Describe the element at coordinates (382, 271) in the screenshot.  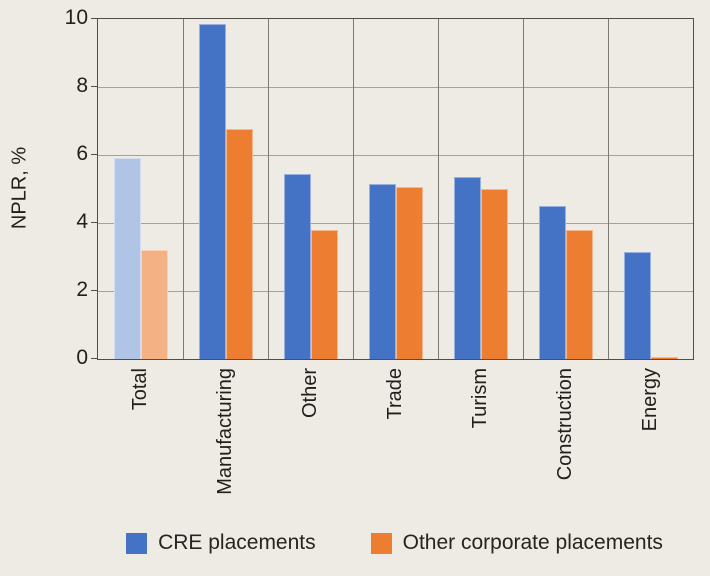
I see `bar-trade-cre` at that location.